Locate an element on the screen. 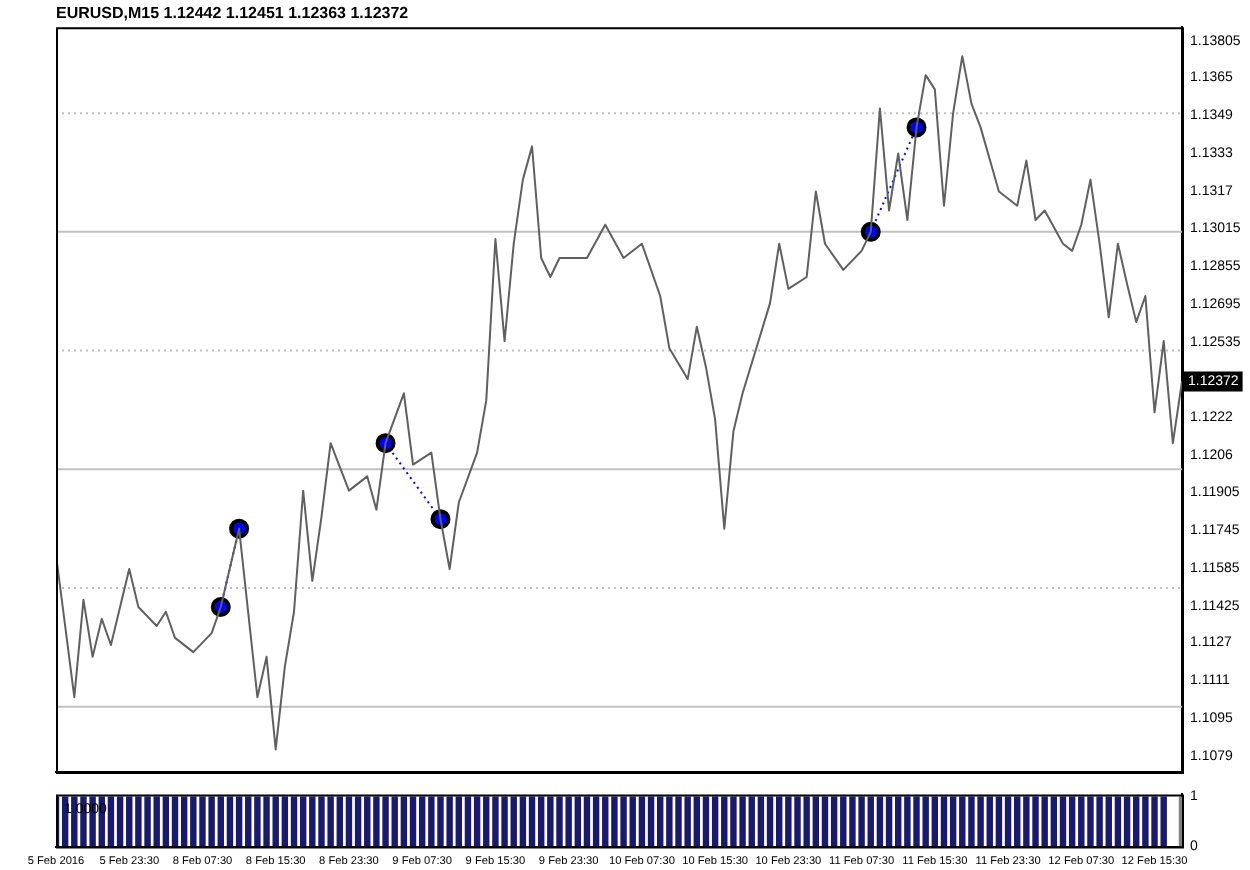  chart-title: EURUSD,M15 1.12442 1.12451 1.12363 1.12372 is located at coordinates (233, 13).